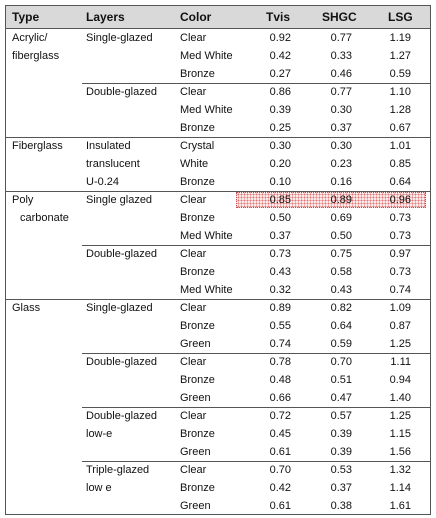  What do you see at coordinates (206, 110) in the screenshot?
I see `color-cell: Med White` at bounding box center [206, 110].